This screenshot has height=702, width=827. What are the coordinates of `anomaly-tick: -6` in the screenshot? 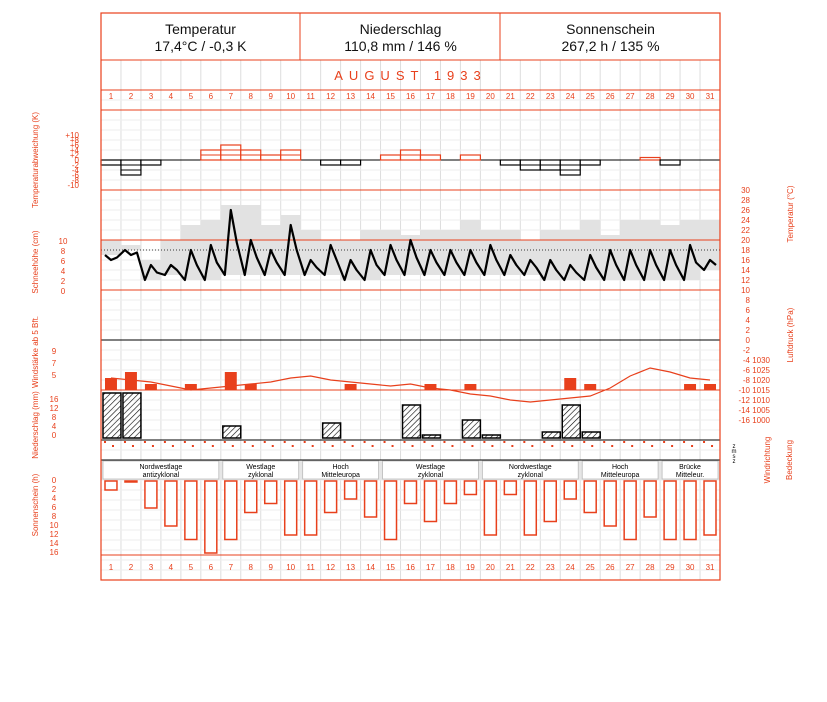 It's located at (76, 175).